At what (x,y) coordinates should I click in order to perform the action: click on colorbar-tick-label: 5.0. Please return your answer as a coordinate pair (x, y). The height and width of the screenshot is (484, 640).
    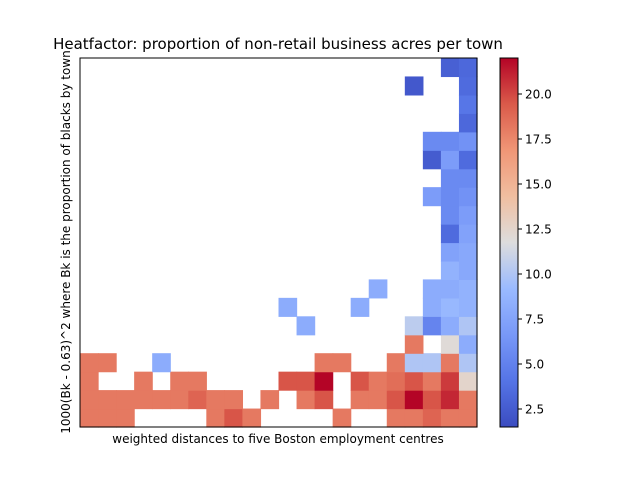
    Looking at the image, I should click on (534, 365).